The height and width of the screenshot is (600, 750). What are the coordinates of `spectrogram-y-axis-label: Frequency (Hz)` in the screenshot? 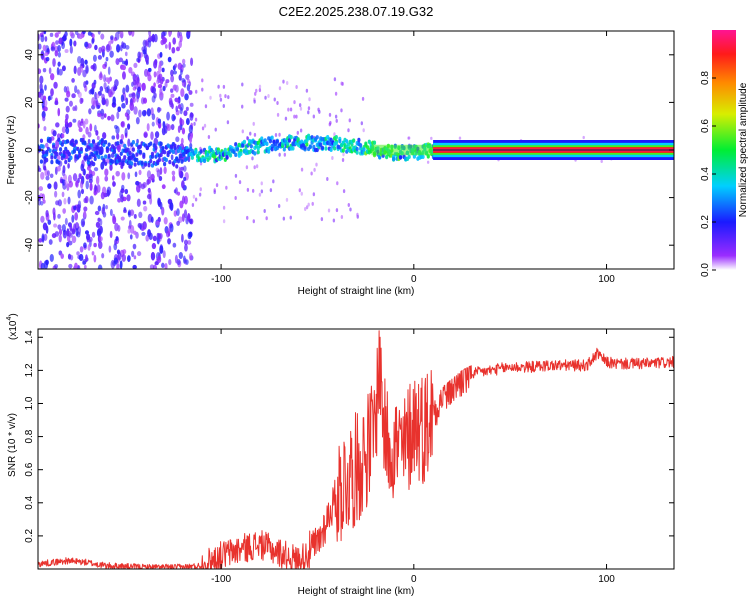 It's located at (11, 150).